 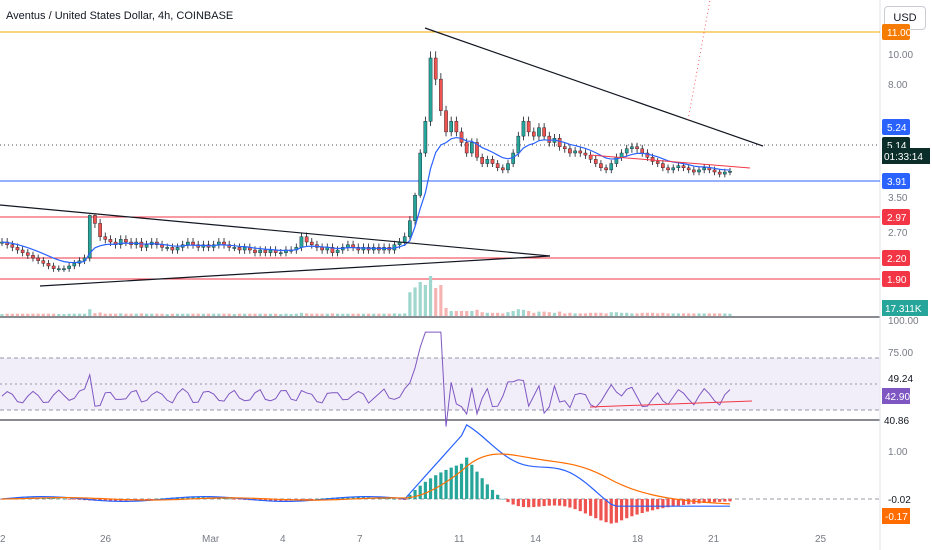 I want to click on price-label: 5.24, so click(x=897, y=128).